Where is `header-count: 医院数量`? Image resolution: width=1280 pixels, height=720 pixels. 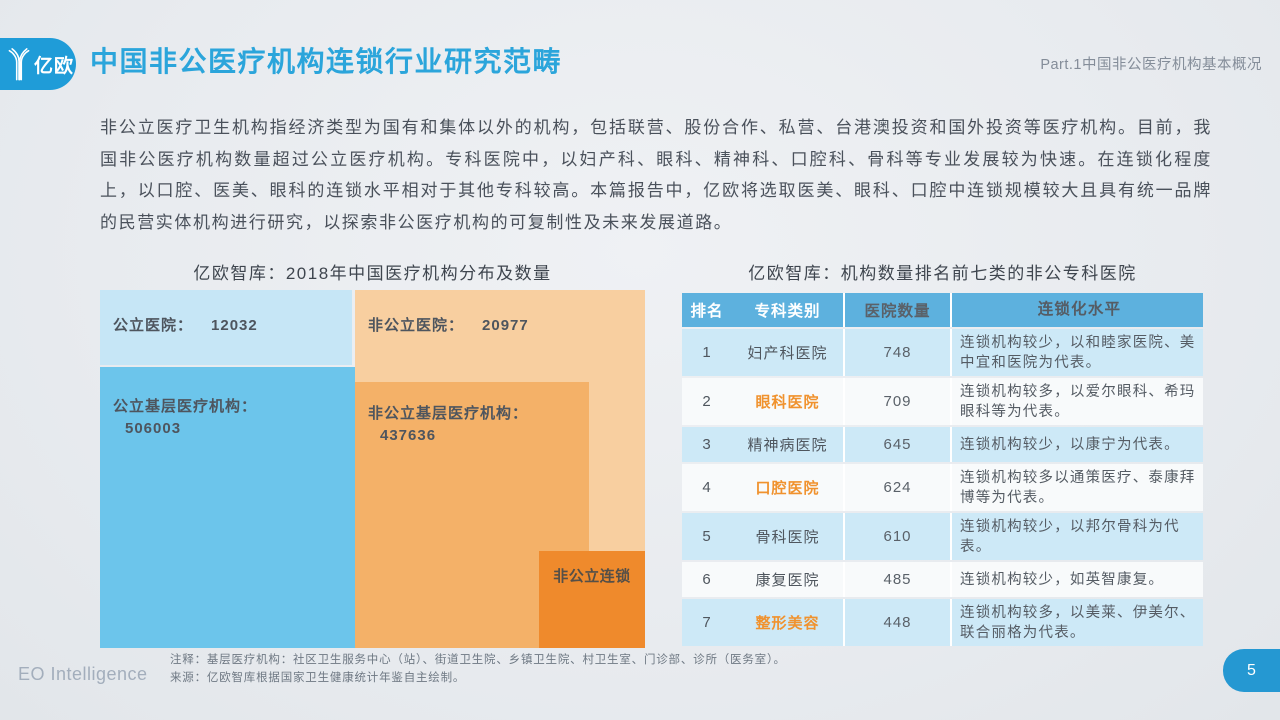 header-count: 医院数量 is located at coordinates (898, 310).